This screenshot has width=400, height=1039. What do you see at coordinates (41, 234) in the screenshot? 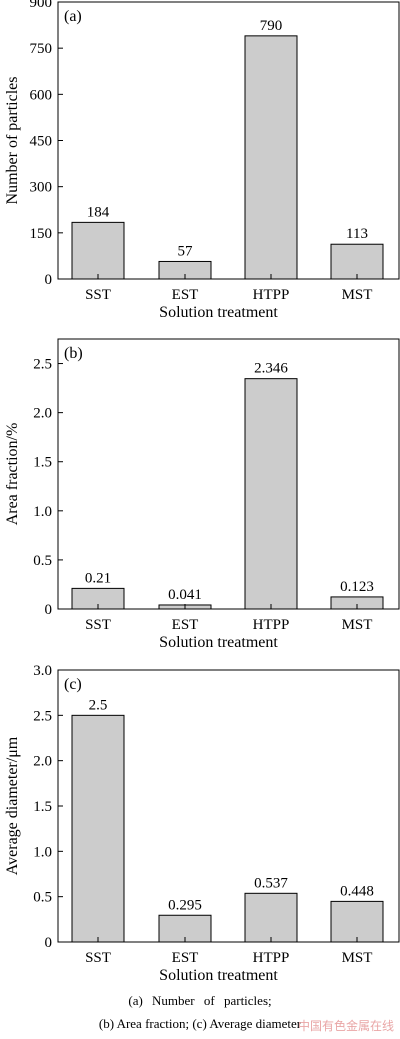
I see `y-tick-label: 150` at bounding box center [41, 234].